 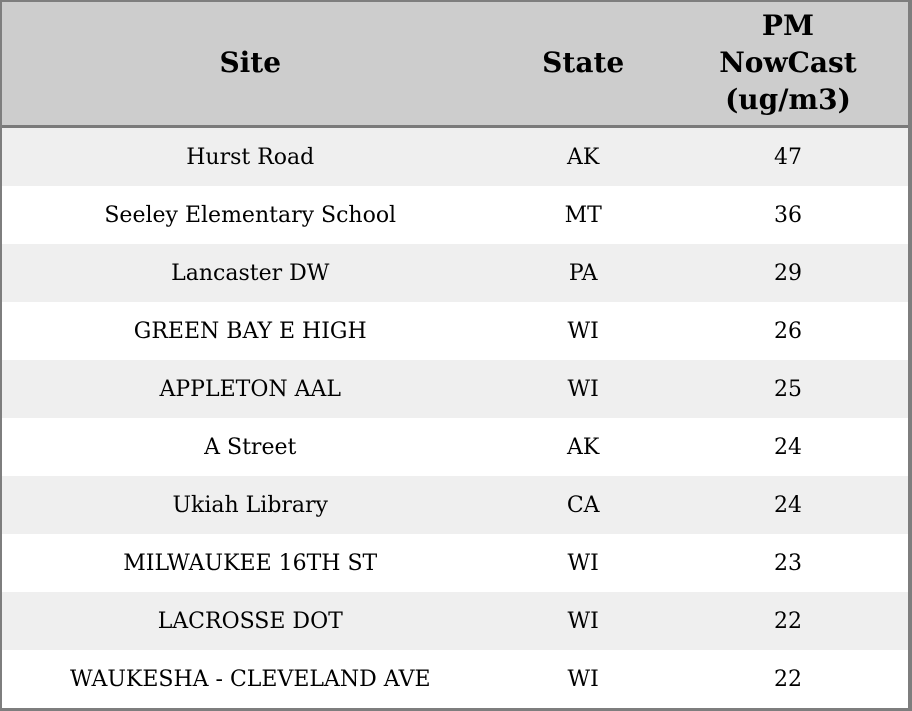 What do you see at coordinates (583, 215) in the screenshot?
I see `cell-state: MT` at bounding box center [583, 215].